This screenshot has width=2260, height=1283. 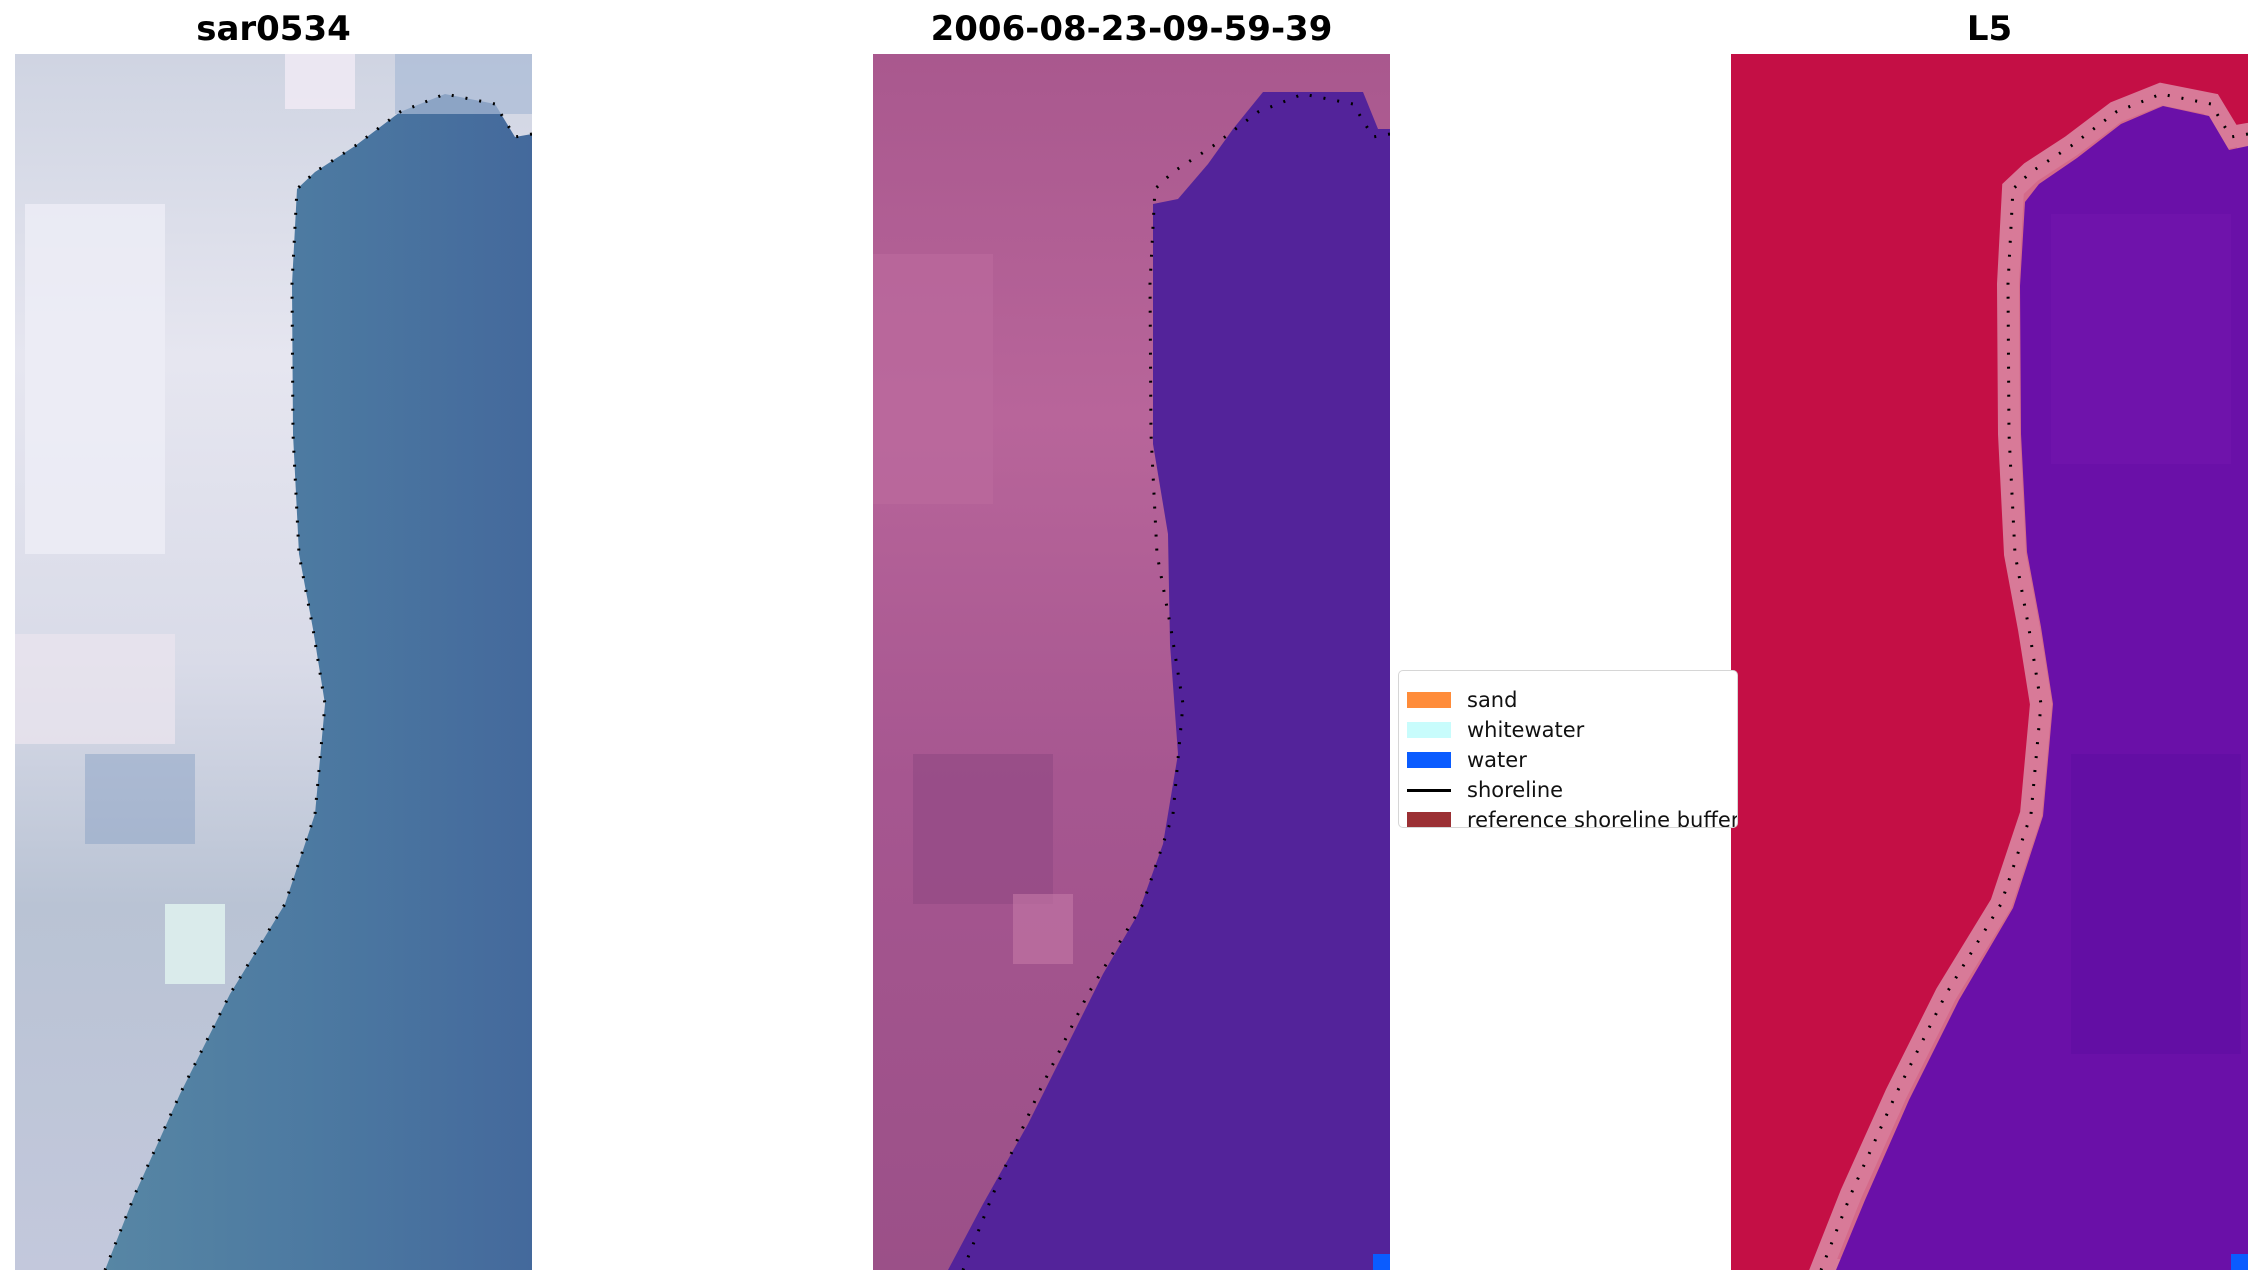 I want to click on legend-label: sand, so click(x=1492, y=700).